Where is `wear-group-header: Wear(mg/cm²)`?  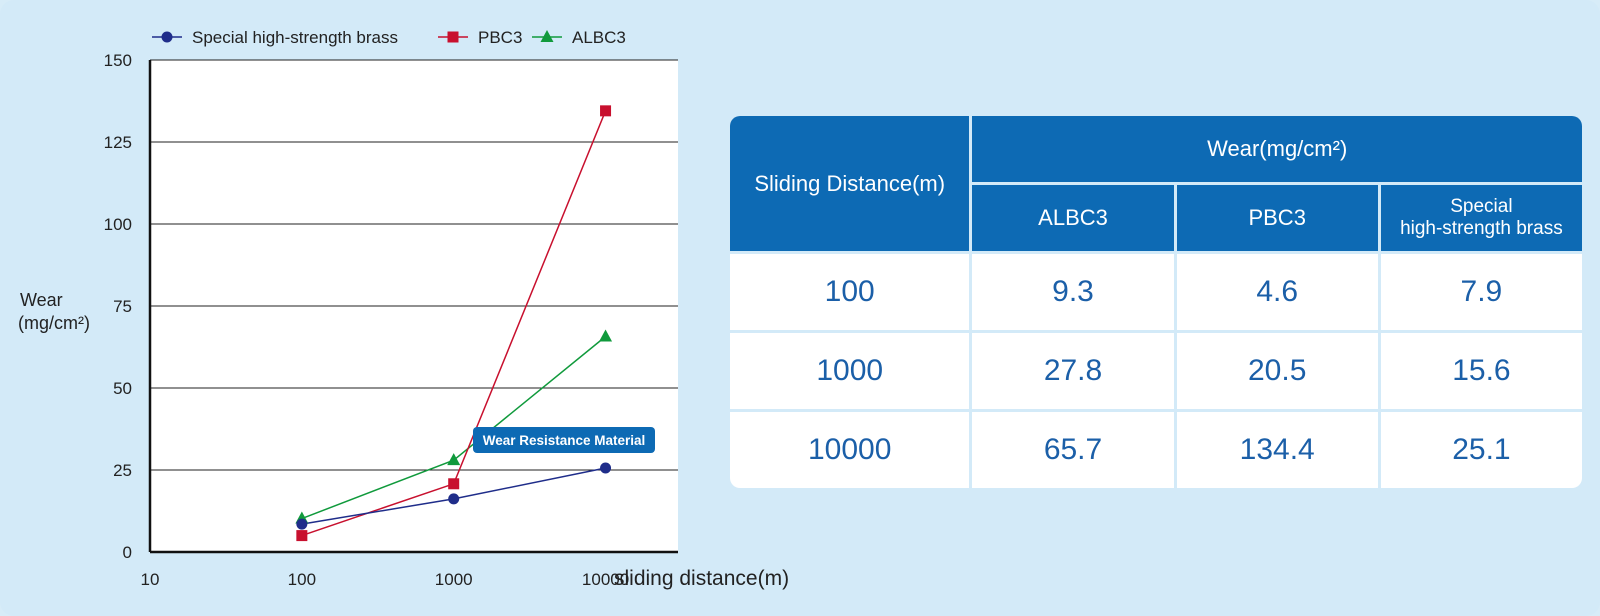 wear-group-header: Wear(mg/cm²) is located at coordinates (1277, 150).